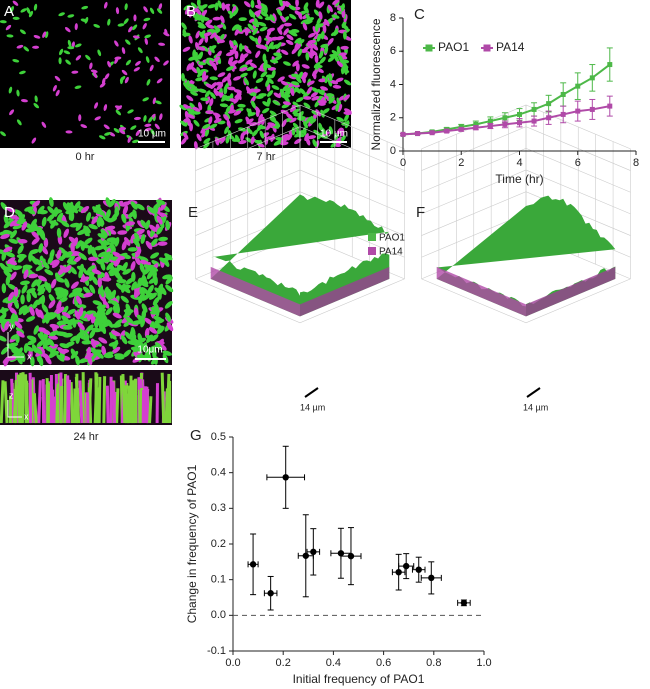 The image size is (650, 689). Describe the element at coordinates (526, 214) in the screenshot. I see `render-3d` at that location.